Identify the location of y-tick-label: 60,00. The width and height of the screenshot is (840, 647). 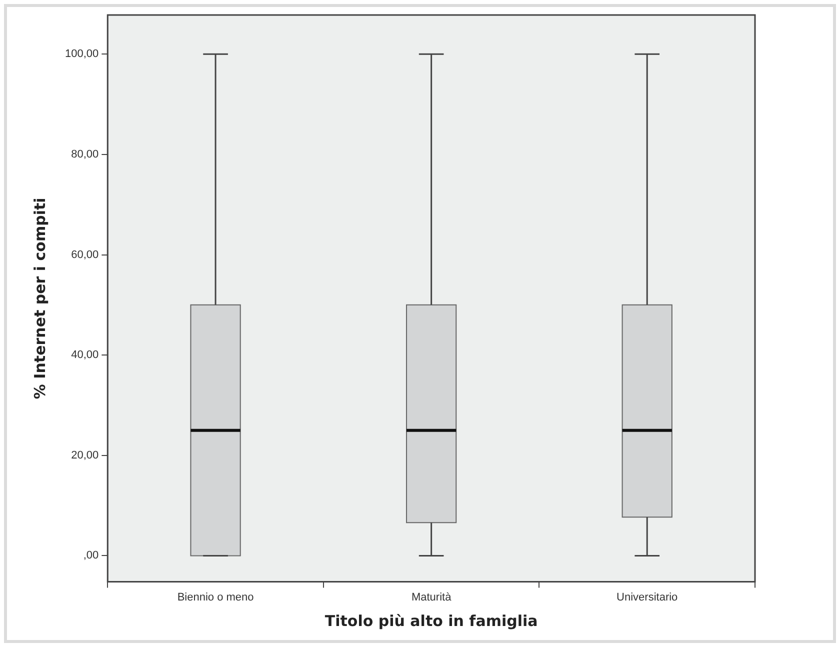
(85, 254).